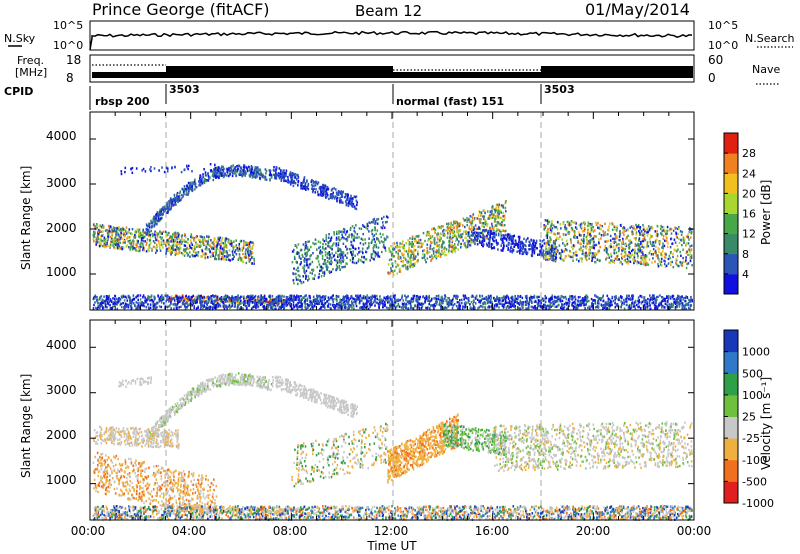  Describe the element at coordinates (770, 38) in the screenshot. I see `nsearch-label: N.Search` at that location.